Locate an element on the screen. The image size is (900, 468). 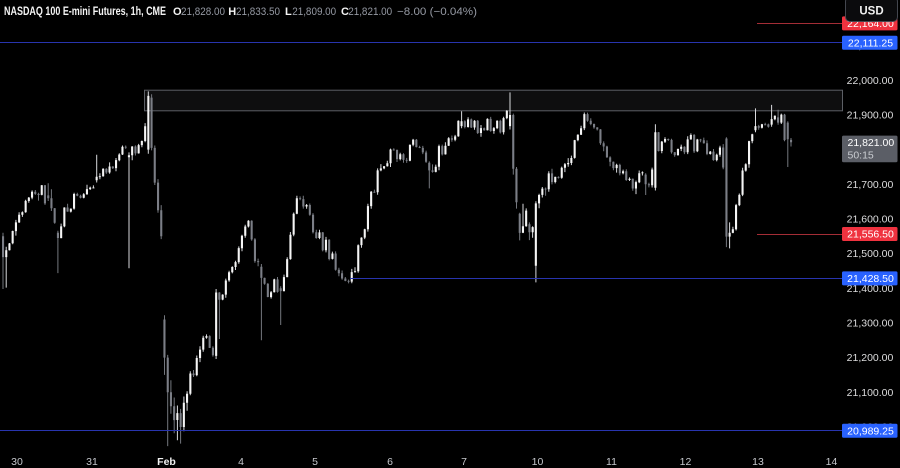
svg-text: 21,600.00 is located at coordinates (870, 220).